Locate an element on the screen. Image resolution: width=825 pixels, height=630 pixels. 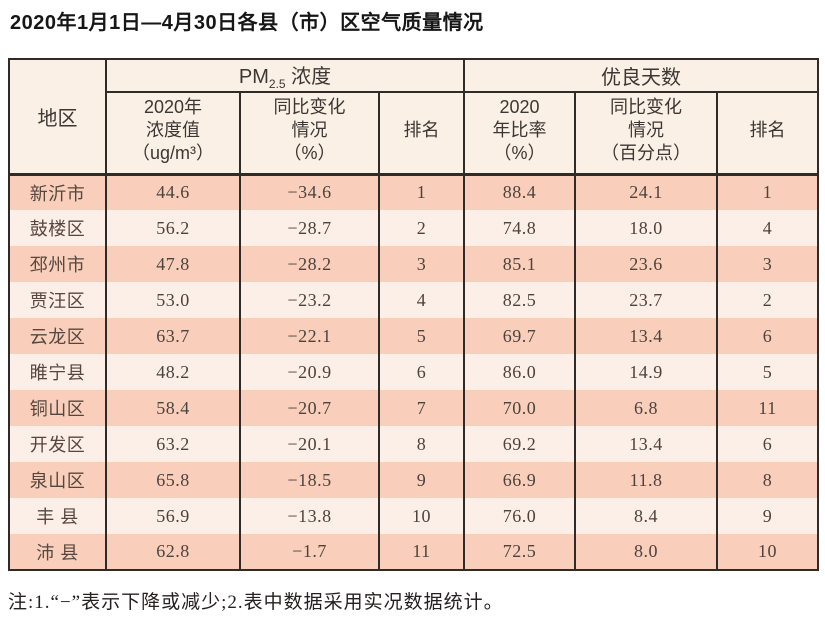
cell-days-rate: 66.9 is located at coordinates (520, 480).